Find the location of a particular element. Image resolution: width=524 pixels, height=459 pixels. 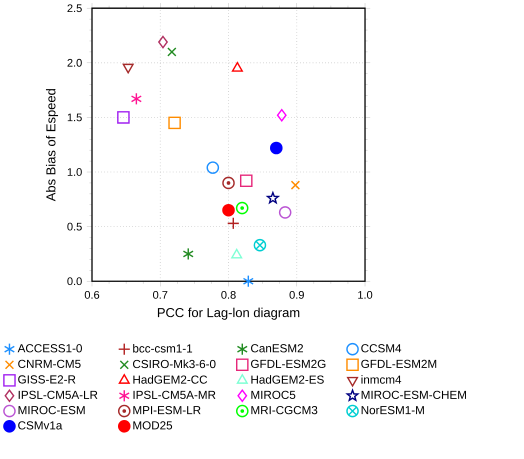

legend-label: HadGEM2-CC is located at coordinates (170, 379).